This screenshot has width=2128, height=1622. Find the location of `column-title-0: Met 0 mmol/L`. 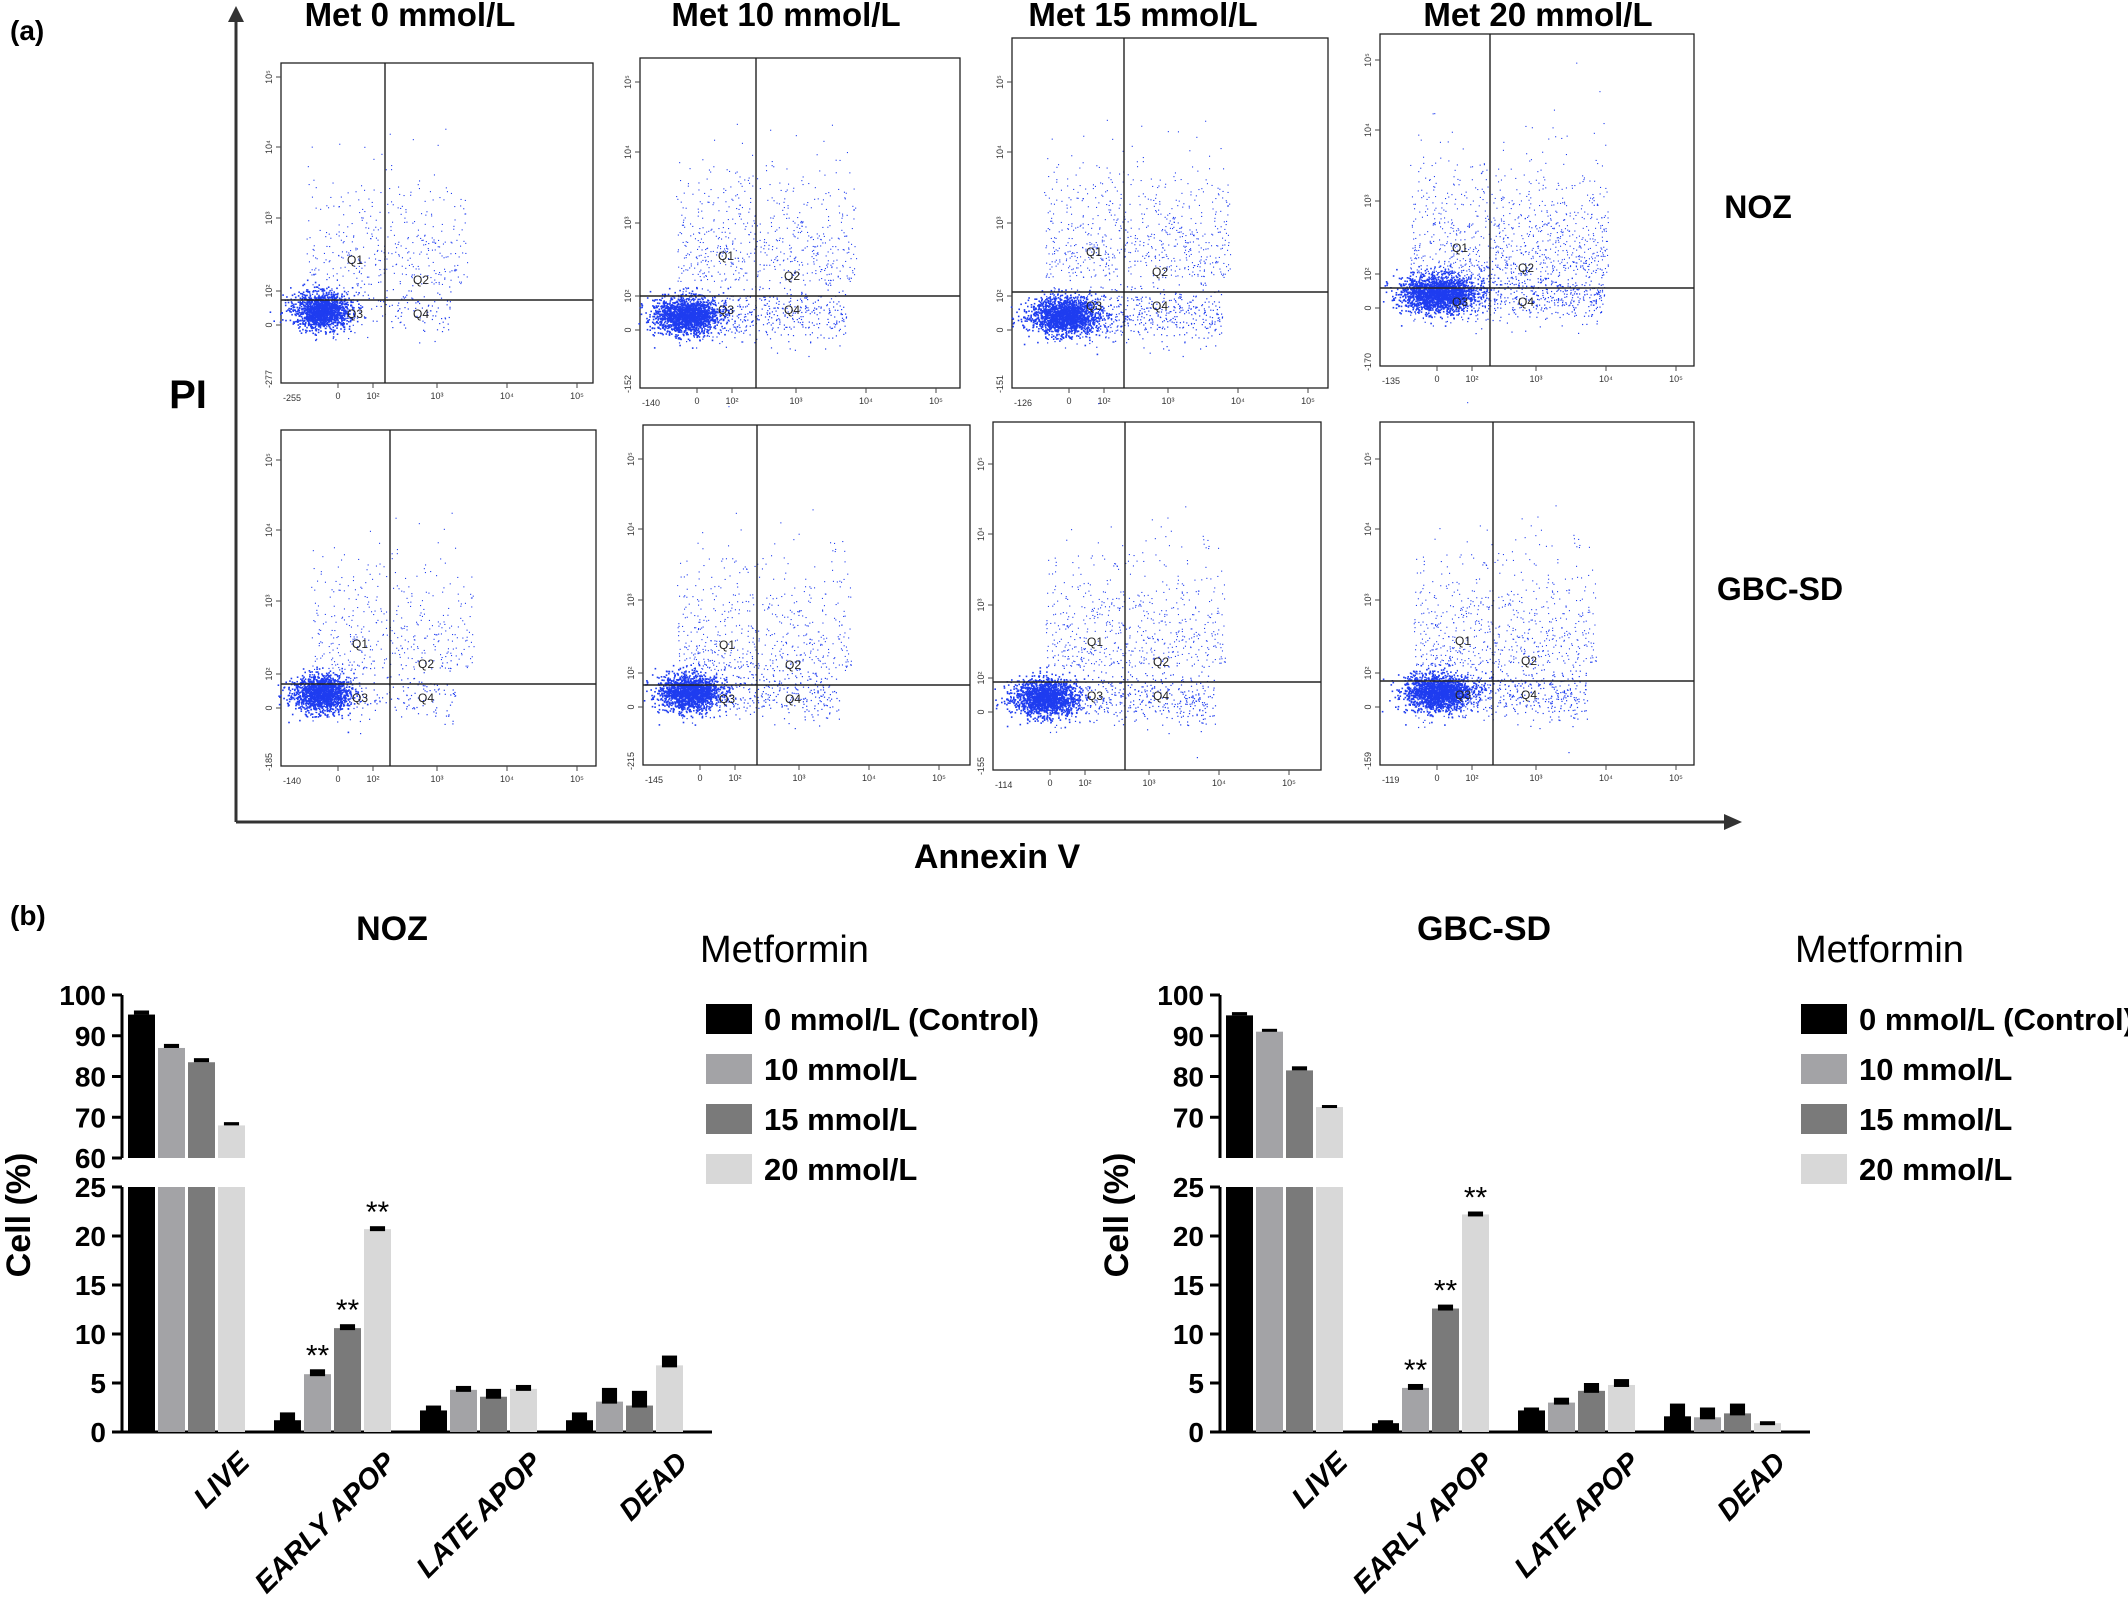

column-title-0: Met 0 mmol/L is located at coordinates (410, 16).